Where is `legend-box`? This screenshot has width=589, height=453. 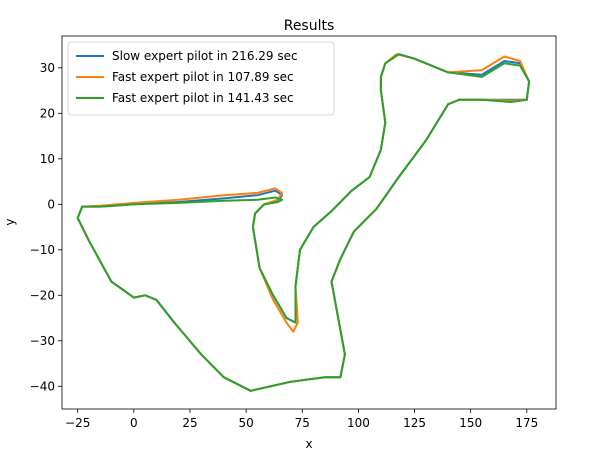
legend-box is located at coordinates (201, 78).